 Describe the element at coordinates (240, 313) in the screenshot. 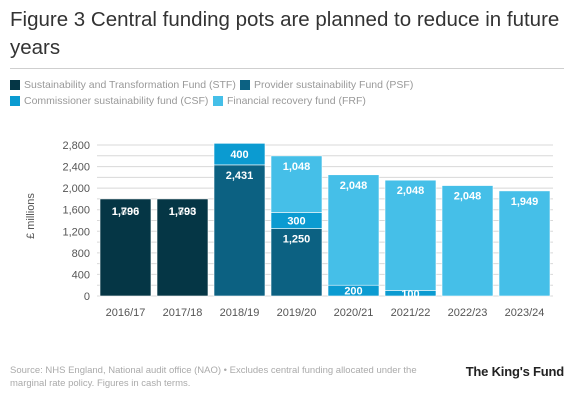

I see `x-tick-label: 2018/19` at that location.